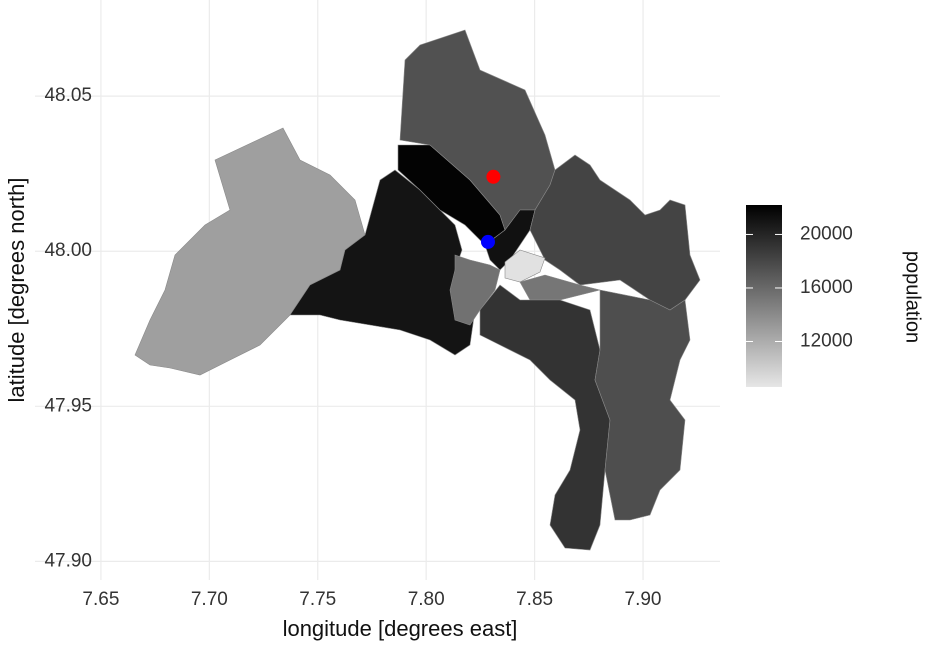 This screenshot has height=651, width=935. Describe the element at coordinates (764, 296) in the screenshot. I see `colorbar` at that location.